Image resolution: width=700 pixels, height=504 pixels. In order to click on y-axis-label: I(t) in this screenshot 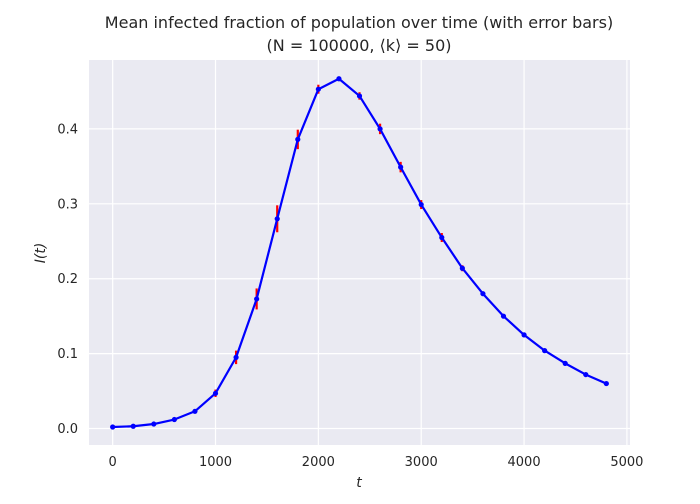, I will do `click(41, 253)`.